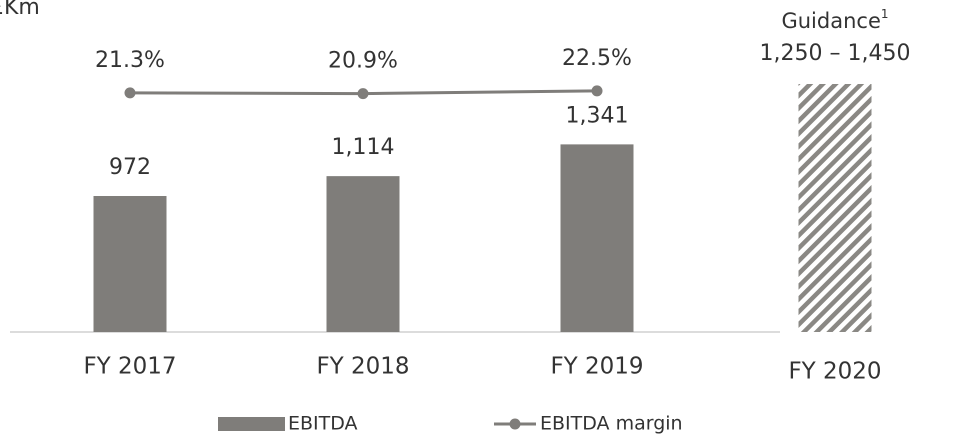 The width and height of the screenshot is (953, 440). I want to click on guidance-label: Guidance1, so click(834, 20).